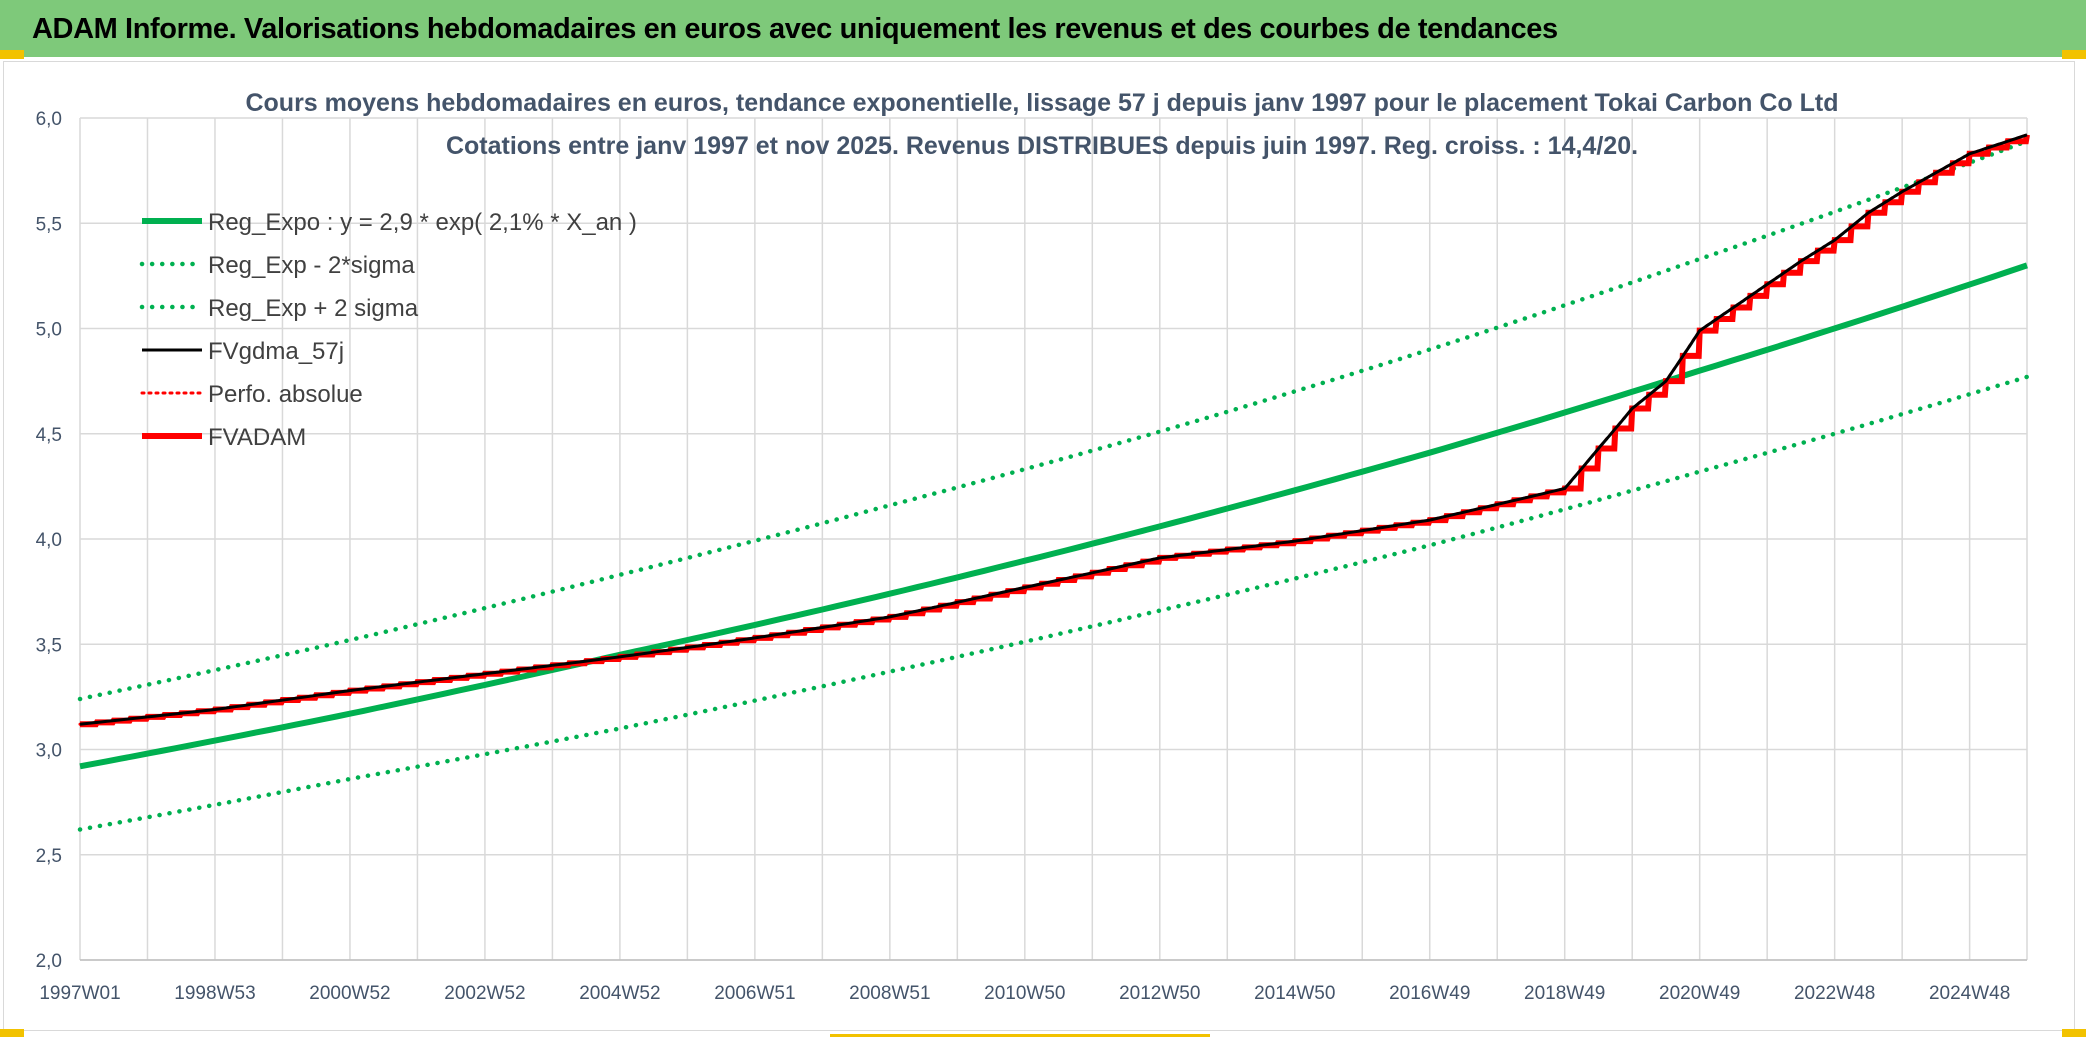 The image size is (2086, 1037). What do you see at coordinates (49, 435) in the screenshot?
I see `y-tick-label: 4,5` at bounding box center [49, 435].